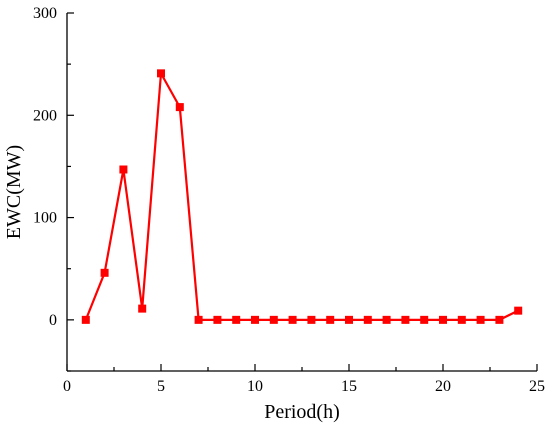 The width and height of the screenshot is (550, 427). What do you see at coordinates (53, 320) in the screenshot?
I see `y-tick-label: 0` at bounding box center [53, 320].